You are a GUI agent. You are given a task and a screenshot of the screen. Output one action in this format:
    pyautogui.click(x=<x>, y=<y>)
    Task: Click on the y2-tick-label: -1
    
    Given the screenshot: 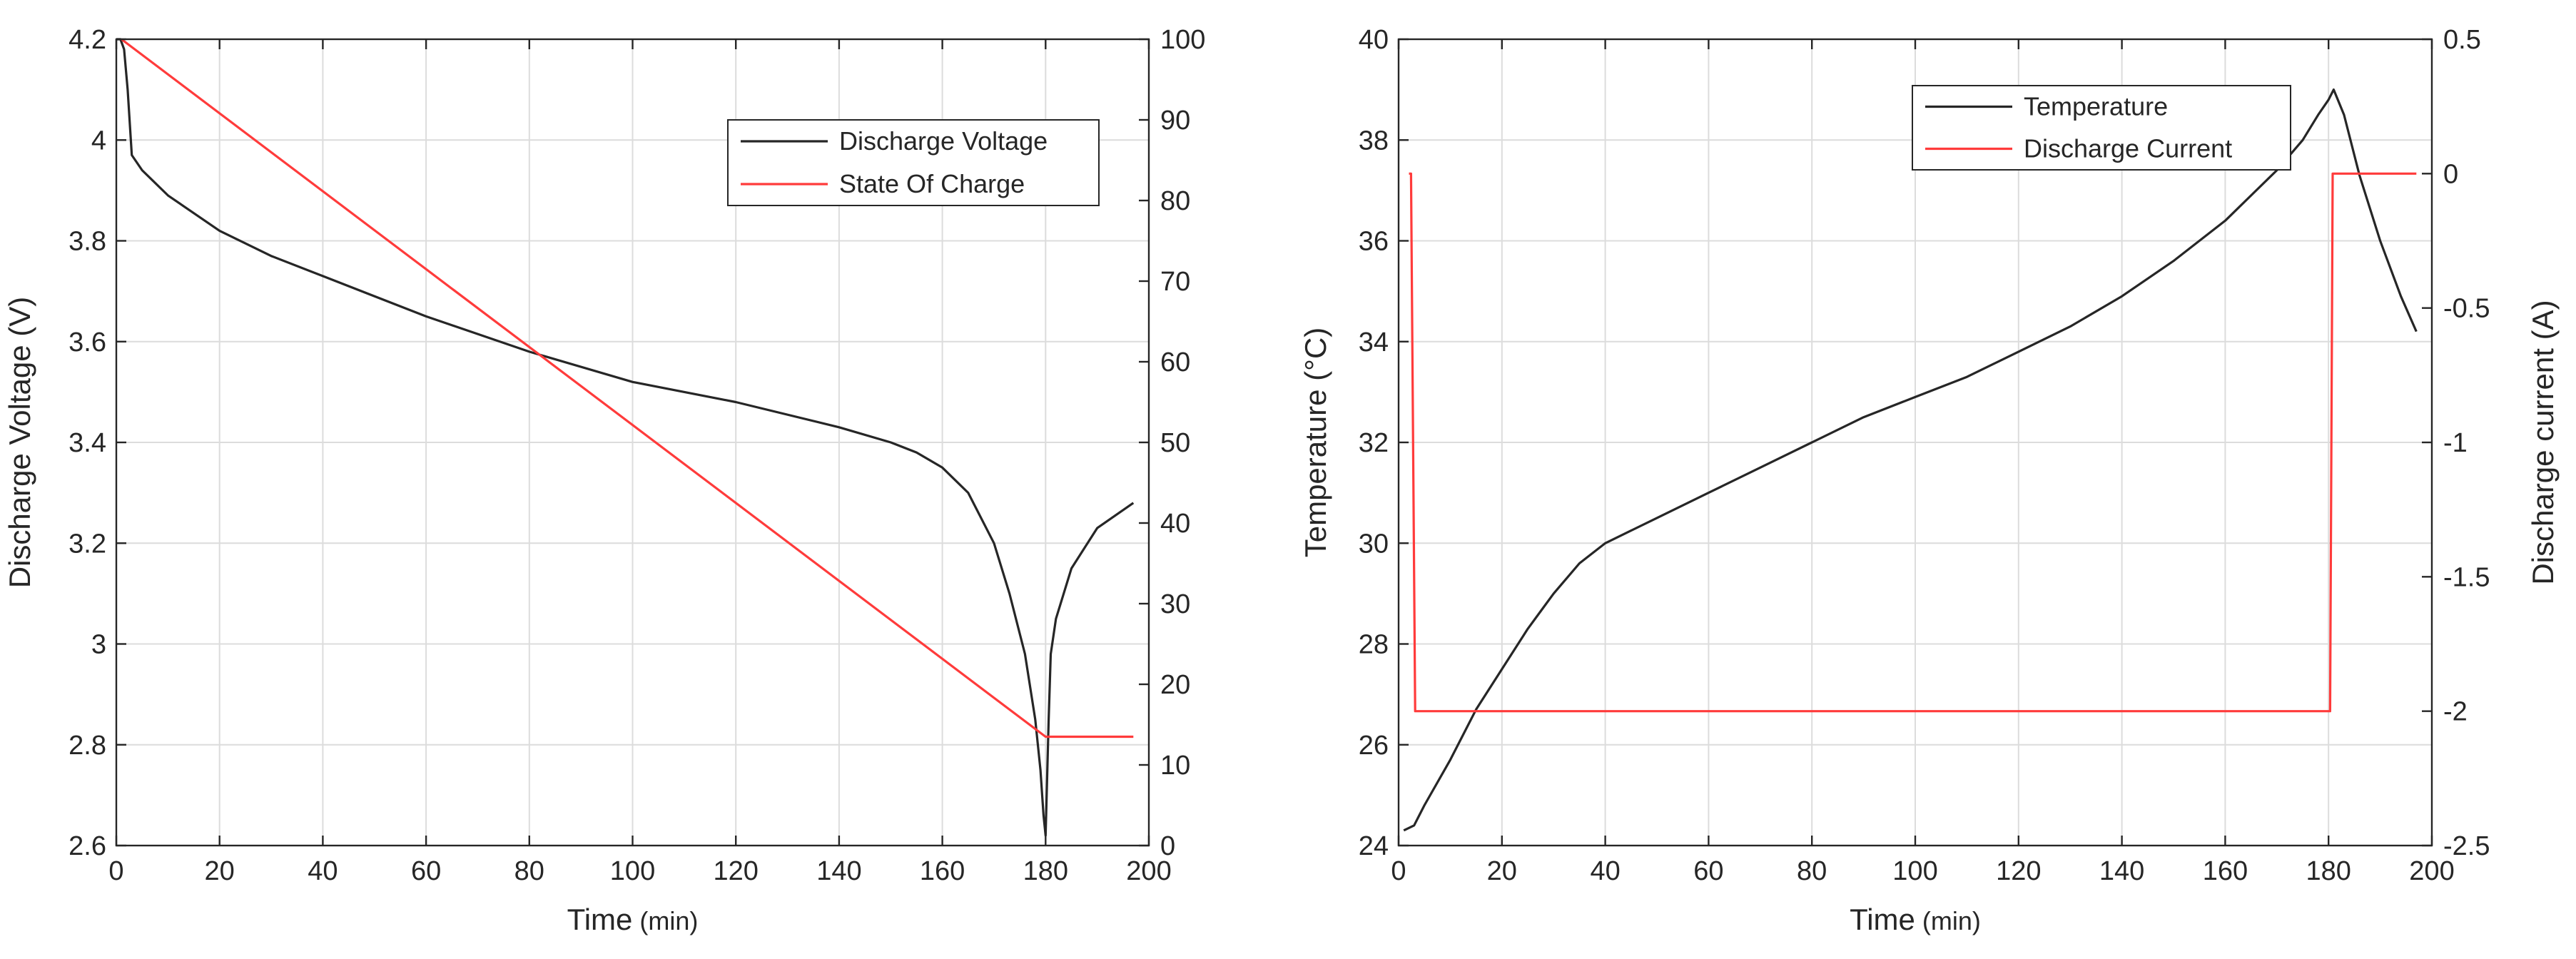 What is the action you would take?
    pyautogui.click(x=2455, y=443)
    